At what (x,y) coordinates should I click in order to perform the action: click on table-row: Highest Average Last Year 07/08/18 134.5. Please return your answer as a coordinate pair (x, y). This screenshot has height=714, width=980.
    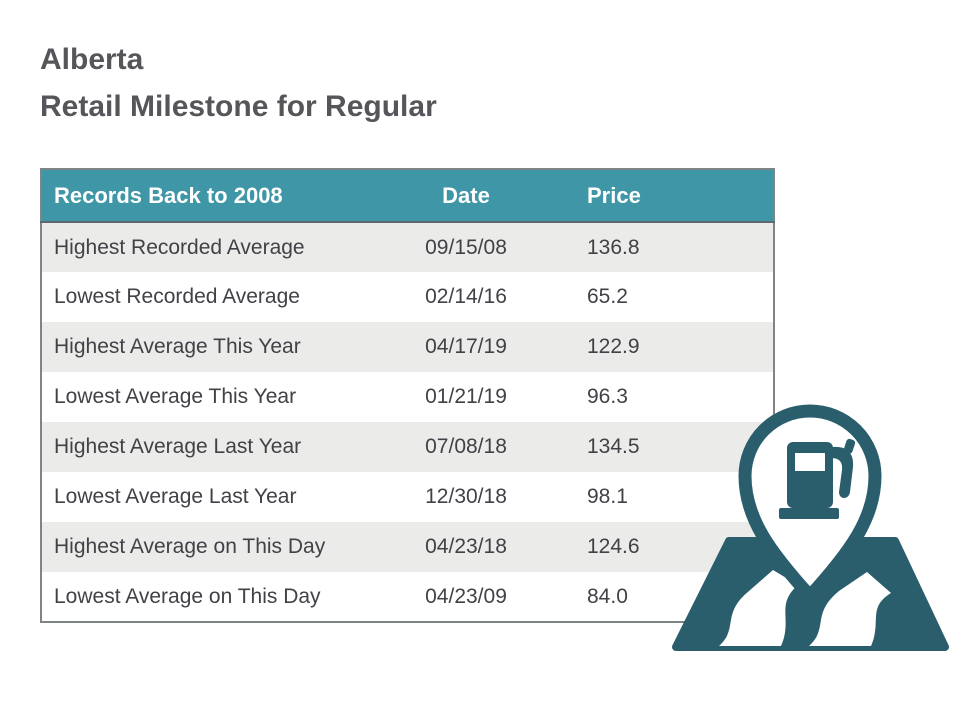
    Looking at the image, I should click on (407, 447).